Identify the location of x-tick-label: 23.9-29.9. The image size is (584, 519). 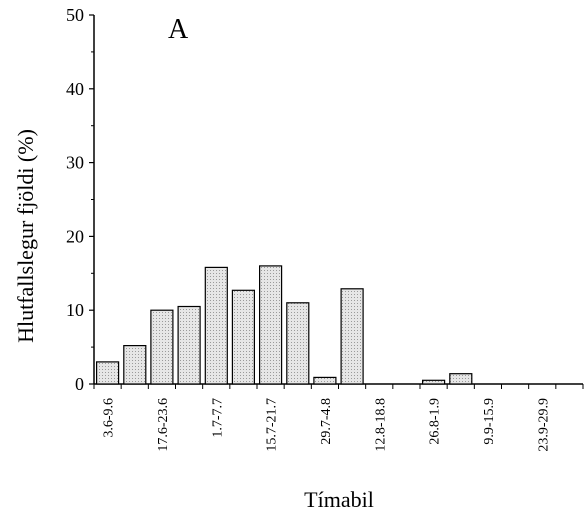
(543, 425).